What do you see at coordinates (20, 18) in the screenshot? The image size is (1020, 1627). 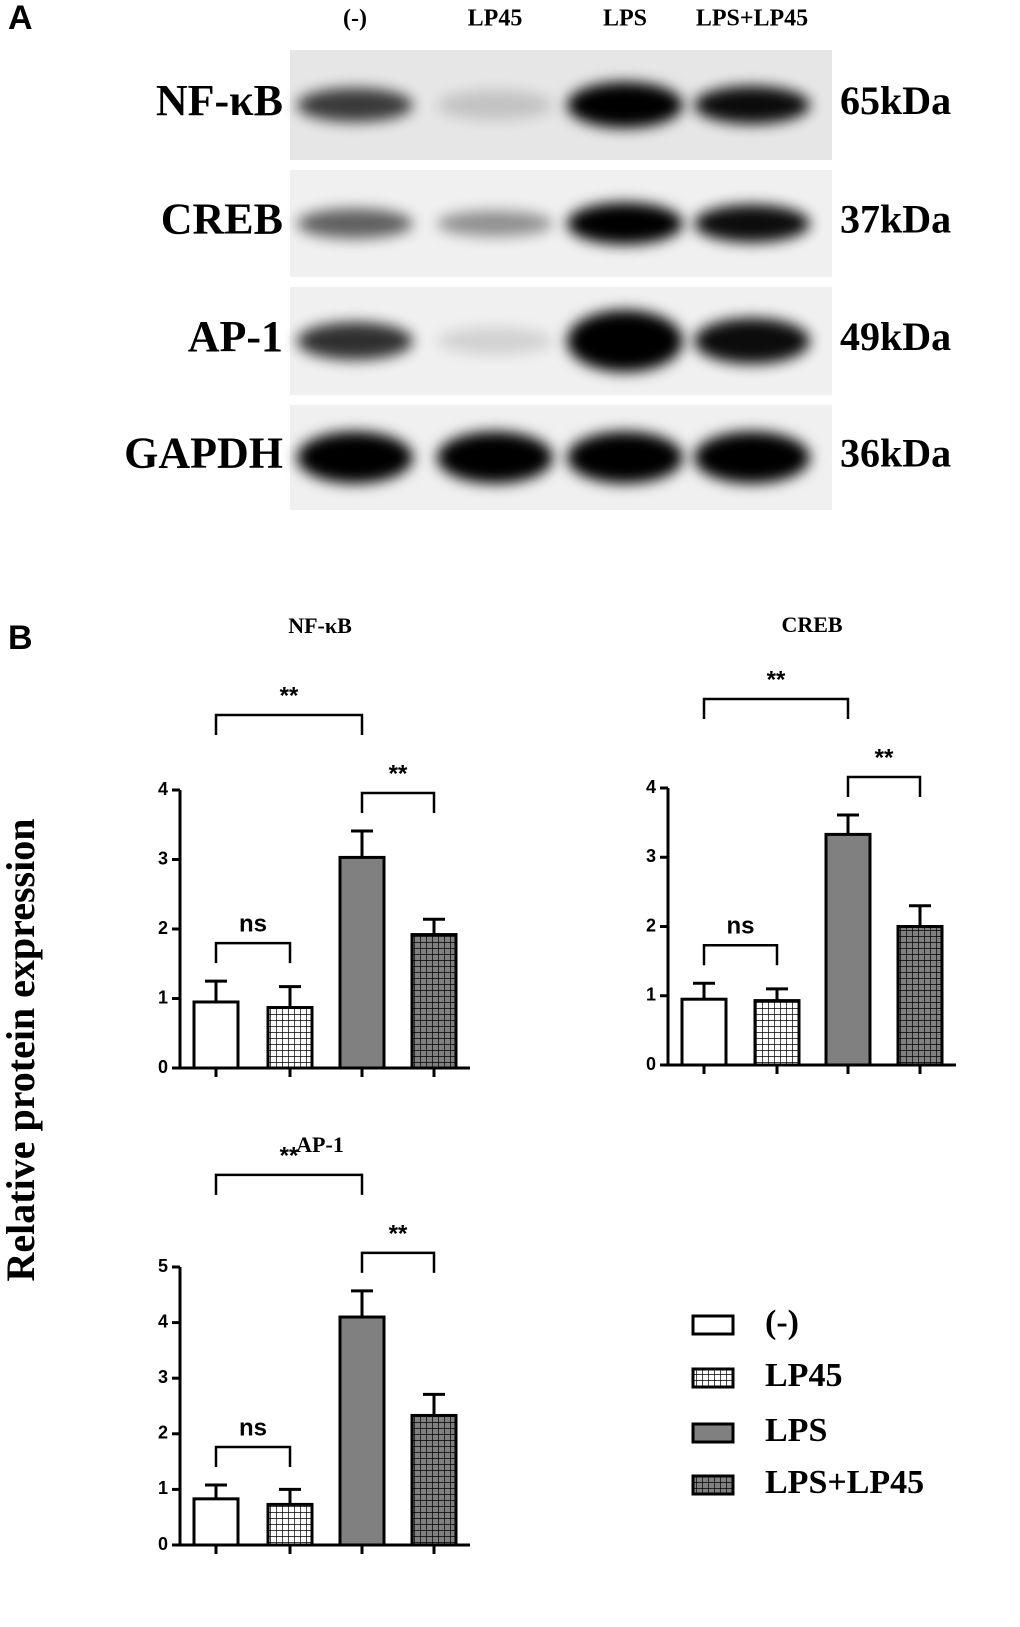 I see `panel-label: A` at bounding box center [20, 18].